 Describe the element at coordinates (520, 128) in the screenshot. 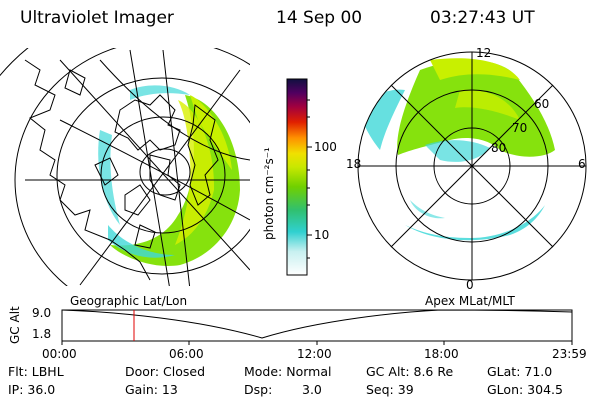

I see `mlat-label-70: 70` at that location.